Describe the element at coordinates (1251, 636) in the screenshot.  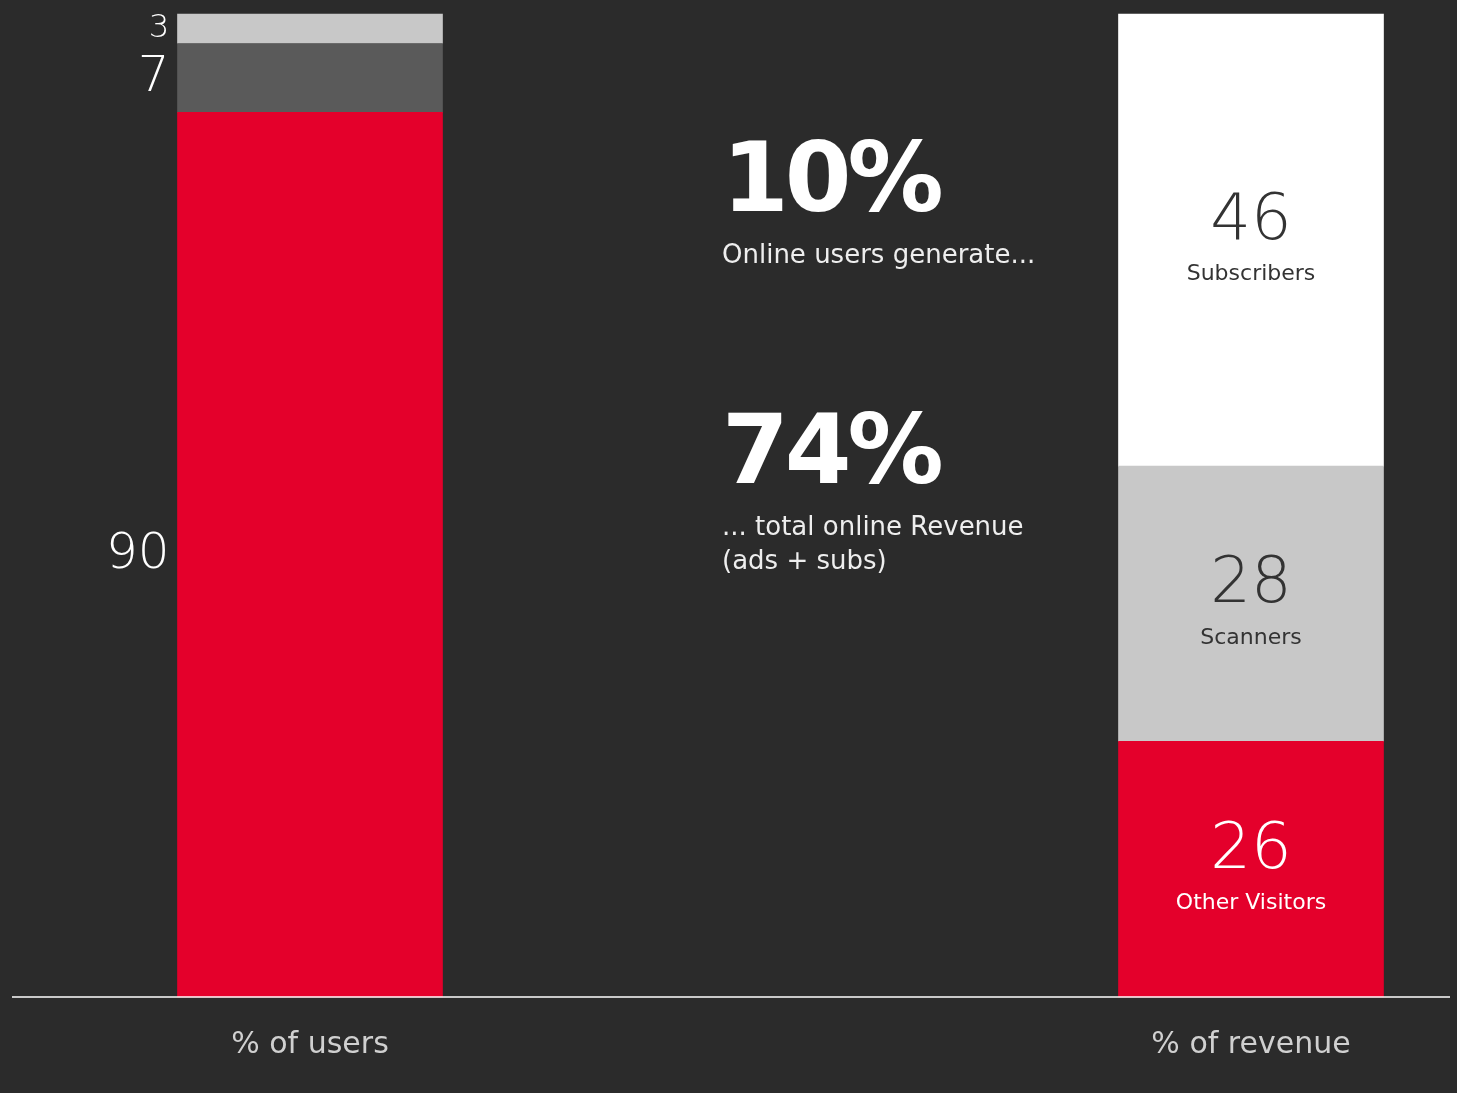
I see `series-label: Scanners` at that location.